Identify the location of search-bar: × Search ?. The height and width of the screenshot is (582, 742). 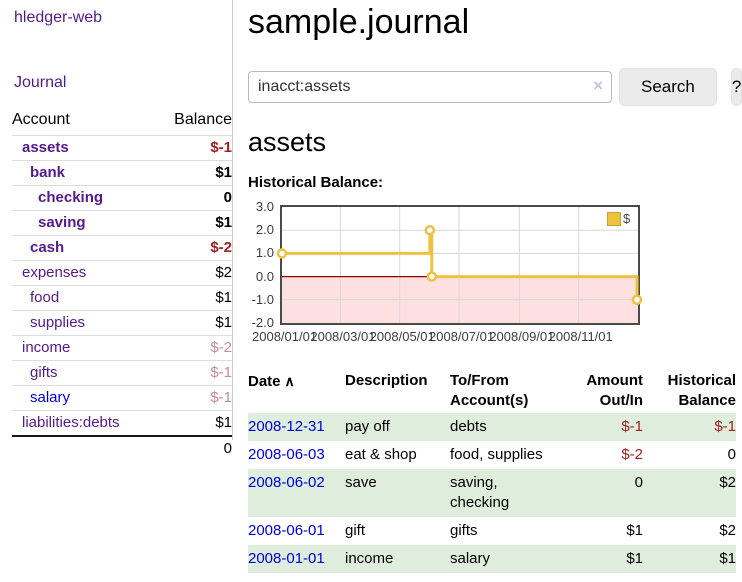
(495, 87).